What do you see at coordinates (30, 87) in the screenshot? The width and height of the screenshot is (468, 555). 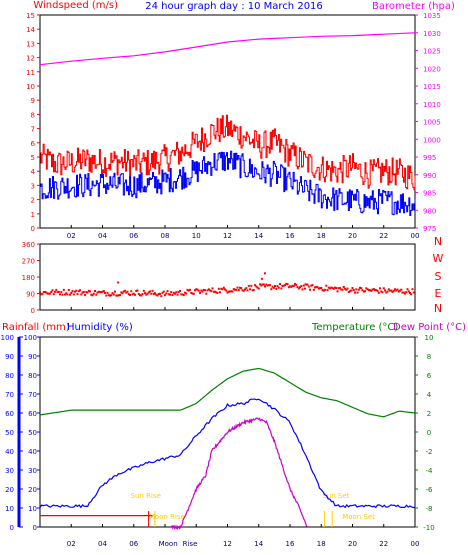 I see `windspeed-tick-label: 10` at bounding box center [30, 87].